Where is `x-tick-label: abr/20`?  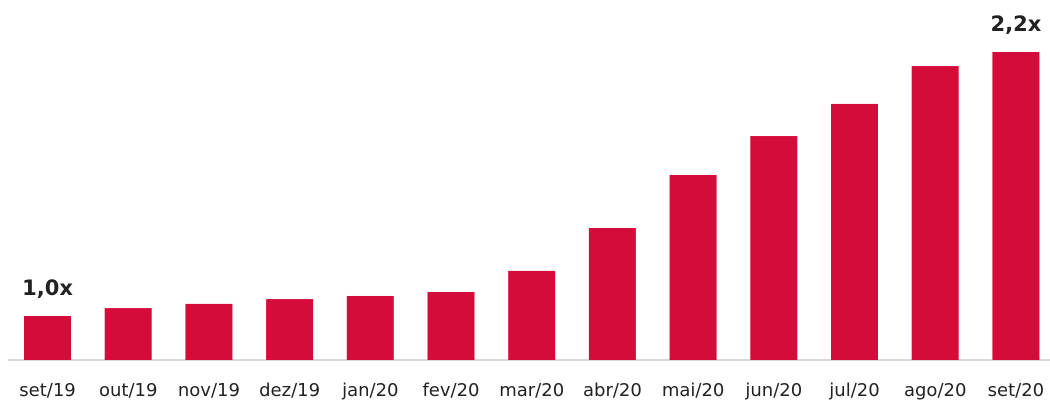
x-tick-label: abr/20 is located at coordinates (612, 390).